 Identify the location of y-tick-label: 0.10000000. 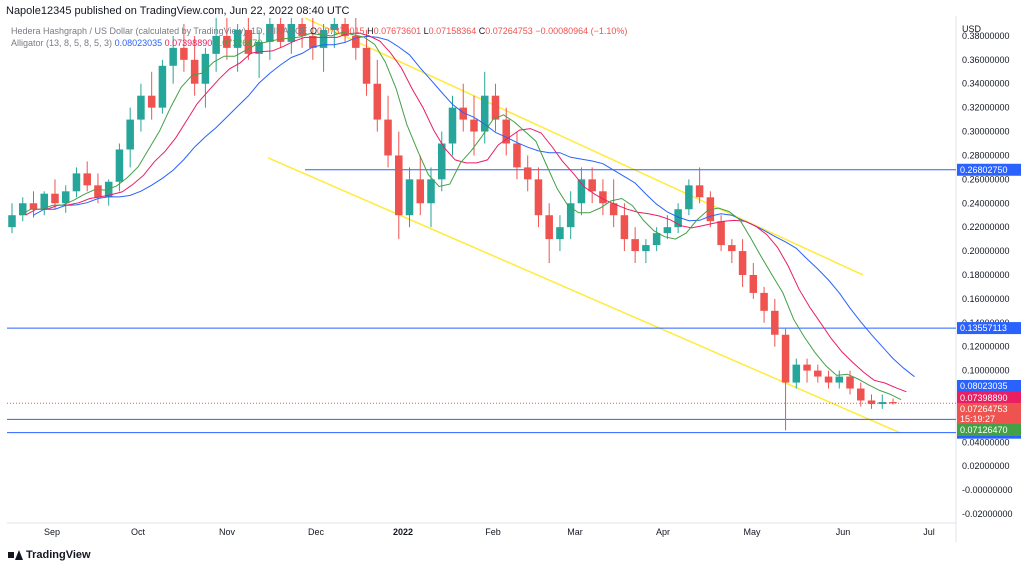
(986, 371).